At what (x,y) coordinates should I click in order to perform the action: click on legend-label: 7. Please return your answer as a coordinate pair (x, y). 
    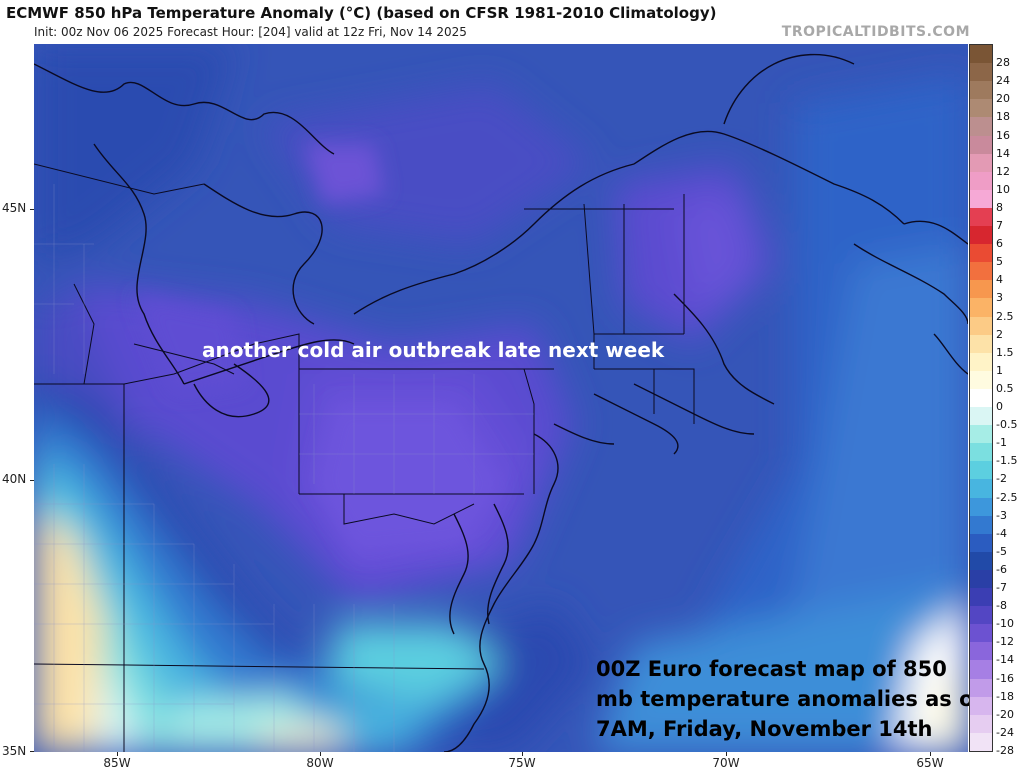
    Looking at the image, I should click on (999, 226).